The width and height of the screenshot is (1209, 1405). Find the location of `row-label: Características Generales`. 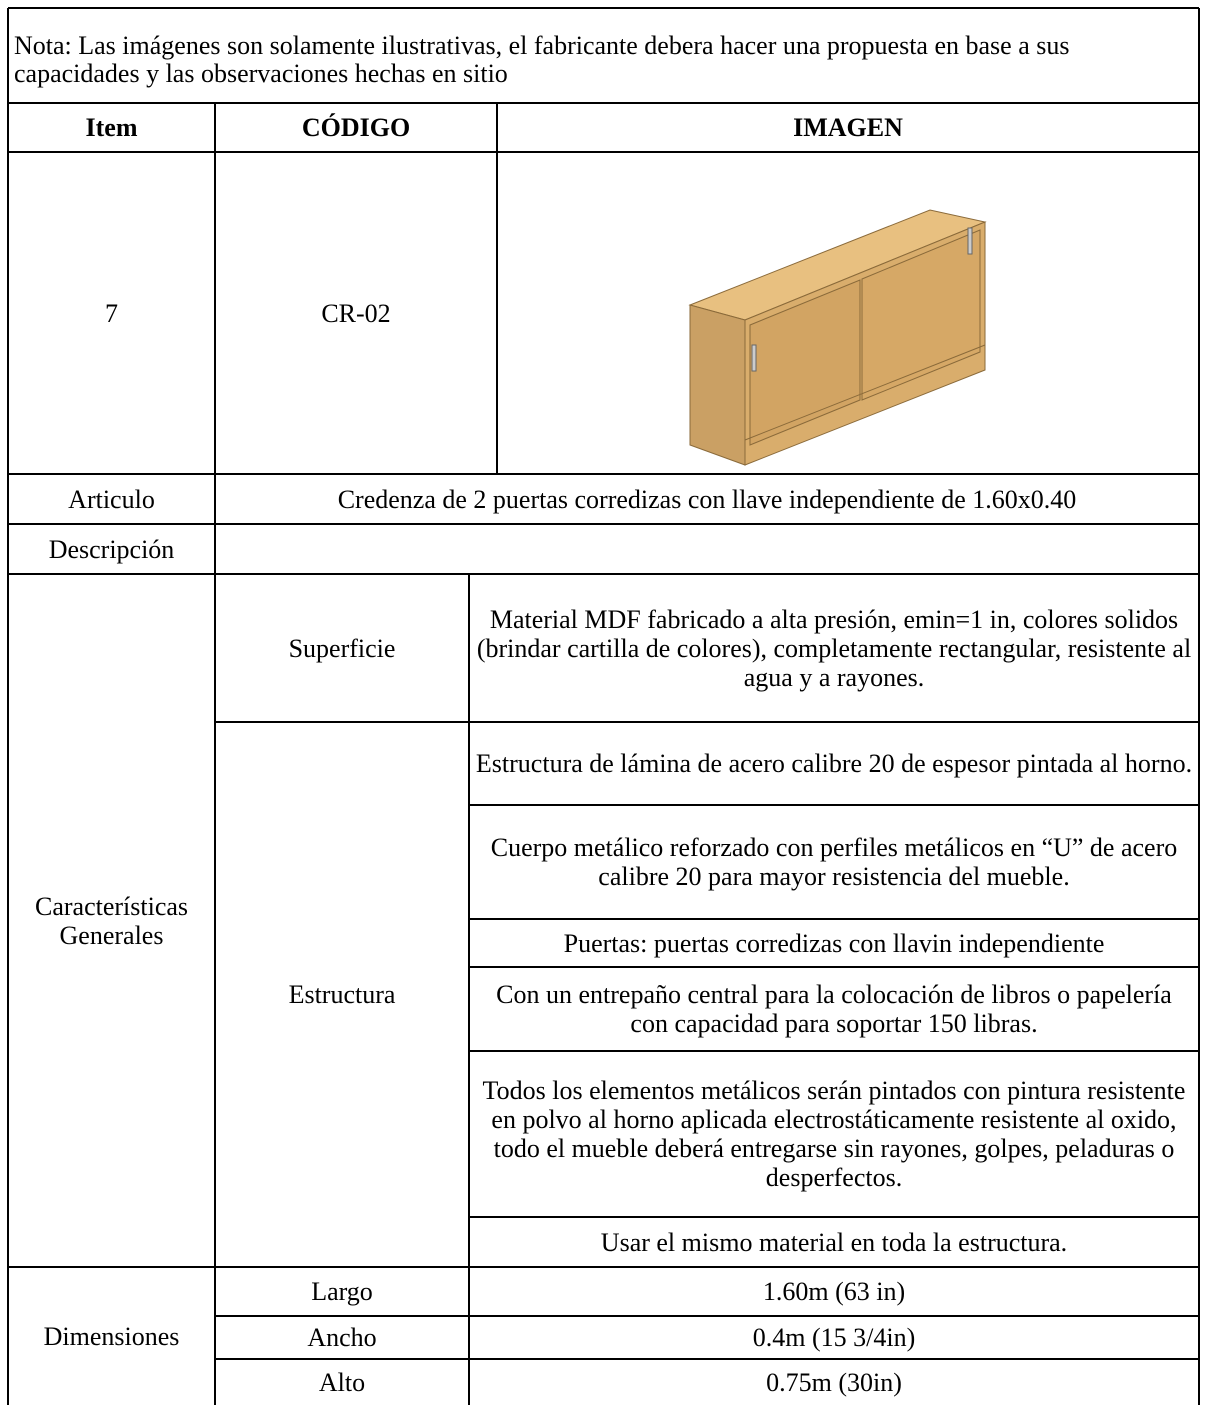

row-label: Características Generales is located at coordinates (111, 920).